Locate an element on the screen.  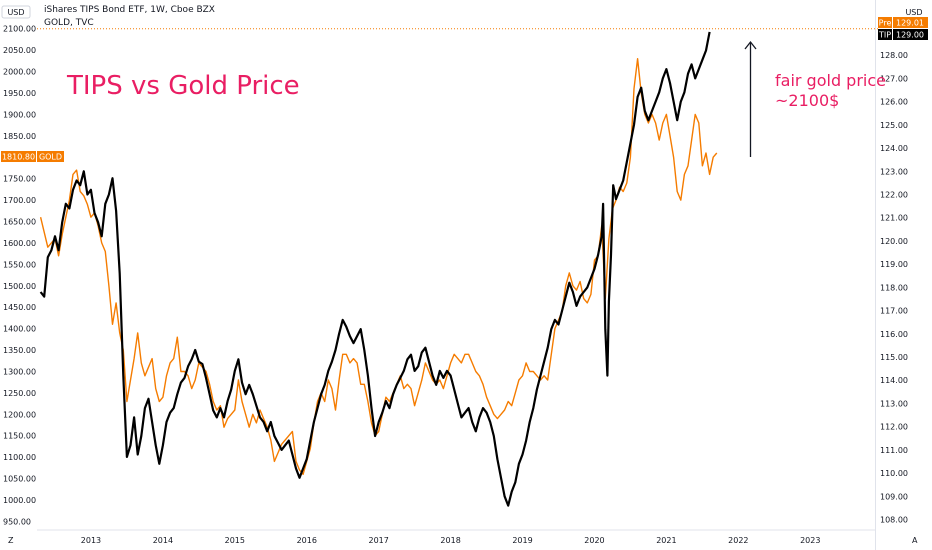
left-tick-label: 2000.00 is located at coordinates (19, 72).